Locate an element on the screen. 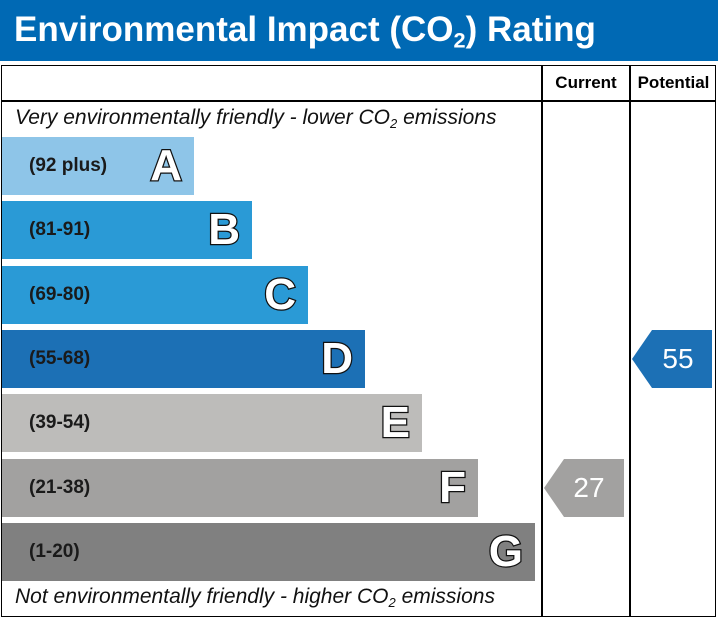  band-b-range: (81-91) is located at coordinates (60, 229).